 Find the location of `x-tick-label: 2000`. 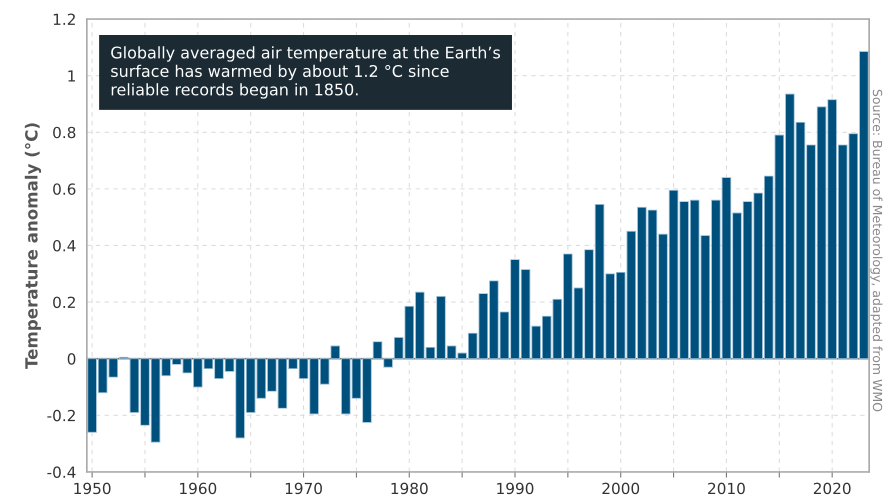

x-tick-label: 2000 is located at coordinates (621, 488).